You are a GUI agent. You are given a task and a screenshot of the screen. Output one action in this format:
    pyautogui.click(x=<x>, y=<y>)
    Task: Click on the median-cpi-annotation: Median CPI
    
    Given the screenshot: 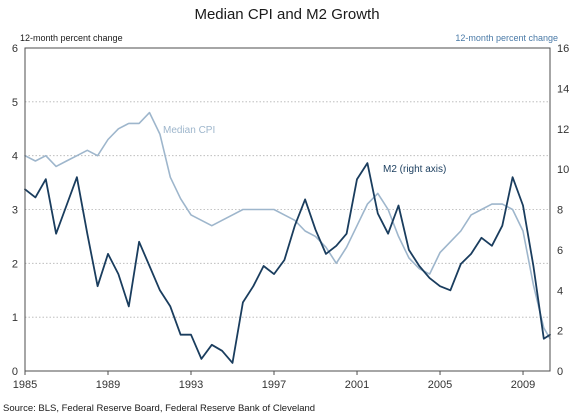 What is the action you would take?
    pyautogui.click(x=189, y=130)
    